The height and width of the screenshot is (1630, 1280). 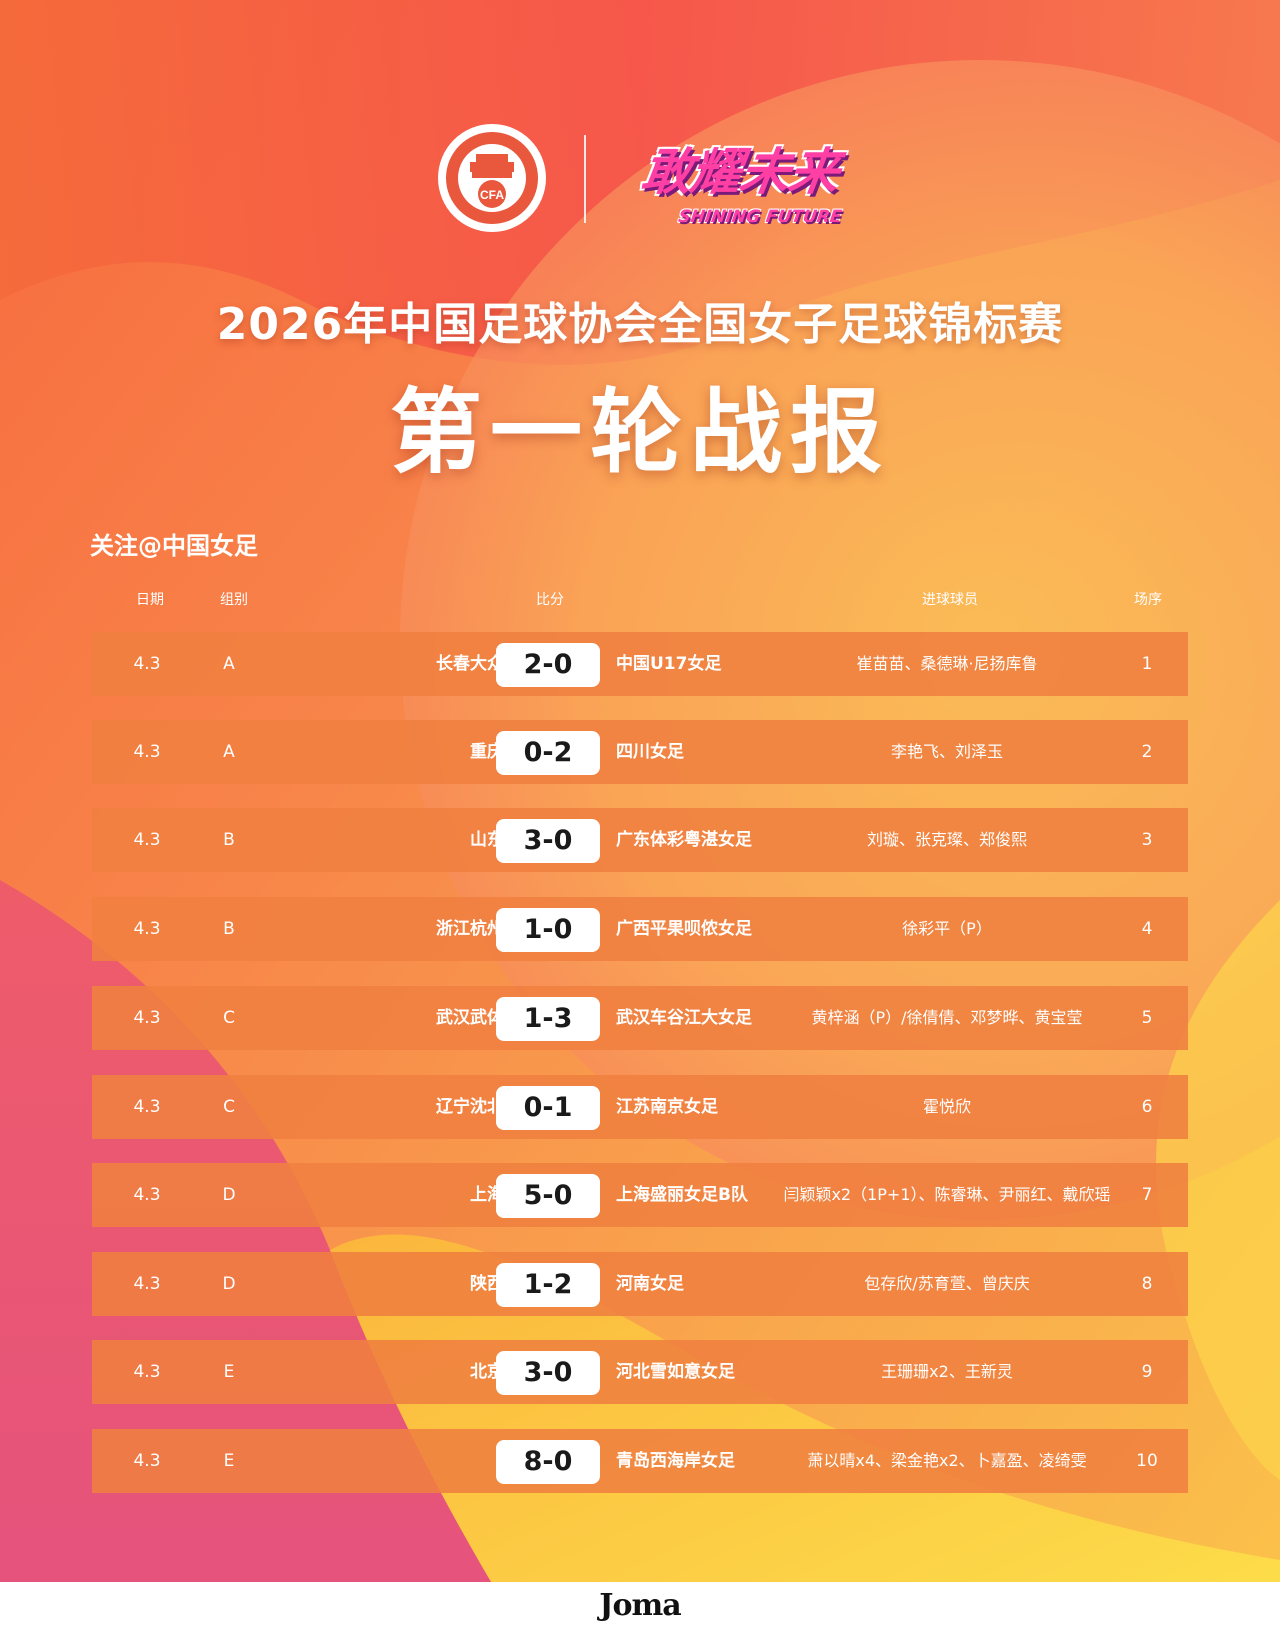 I want to click on match-order: 5, so click(x=1147, y=1018).